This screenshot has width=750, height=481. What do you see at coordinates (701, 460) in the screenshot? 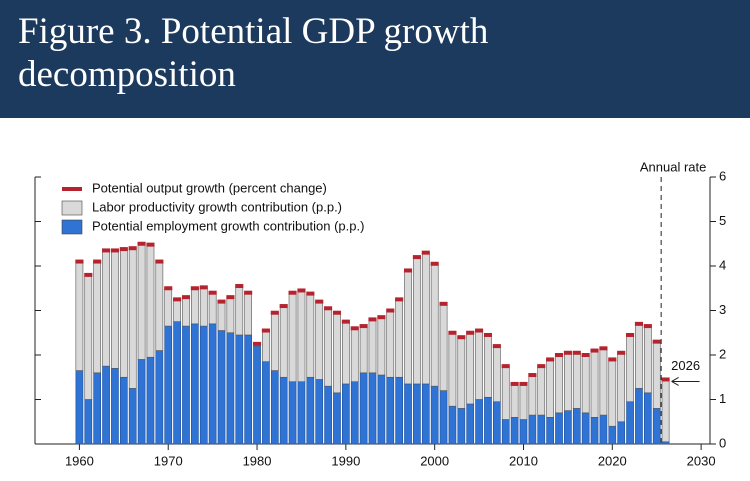
I see `x-tick-label: 2030` at bounding box center [701, 460].